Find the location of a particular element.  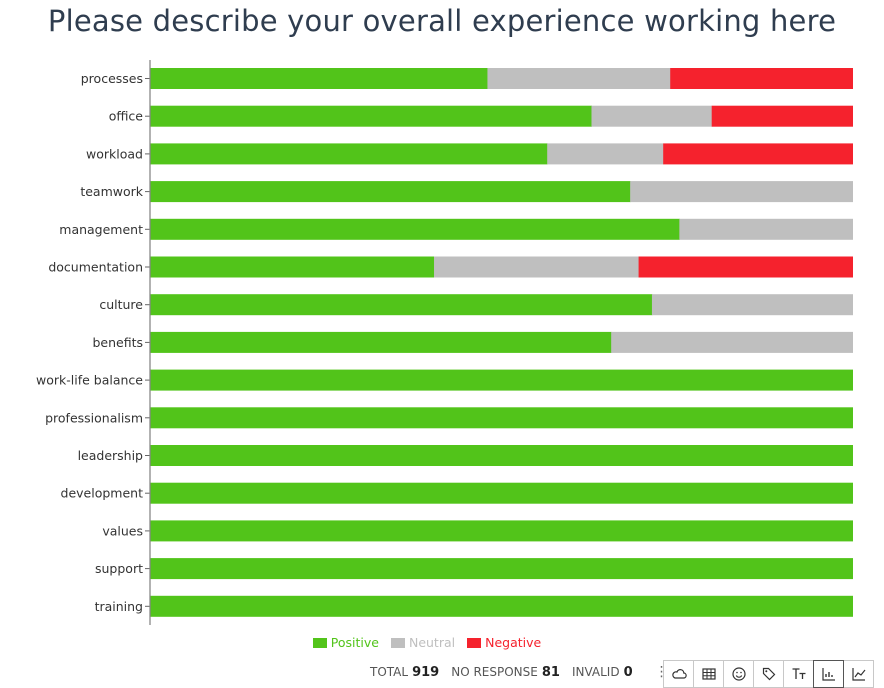

cloud-view-button is located at coordinates (678, 674).